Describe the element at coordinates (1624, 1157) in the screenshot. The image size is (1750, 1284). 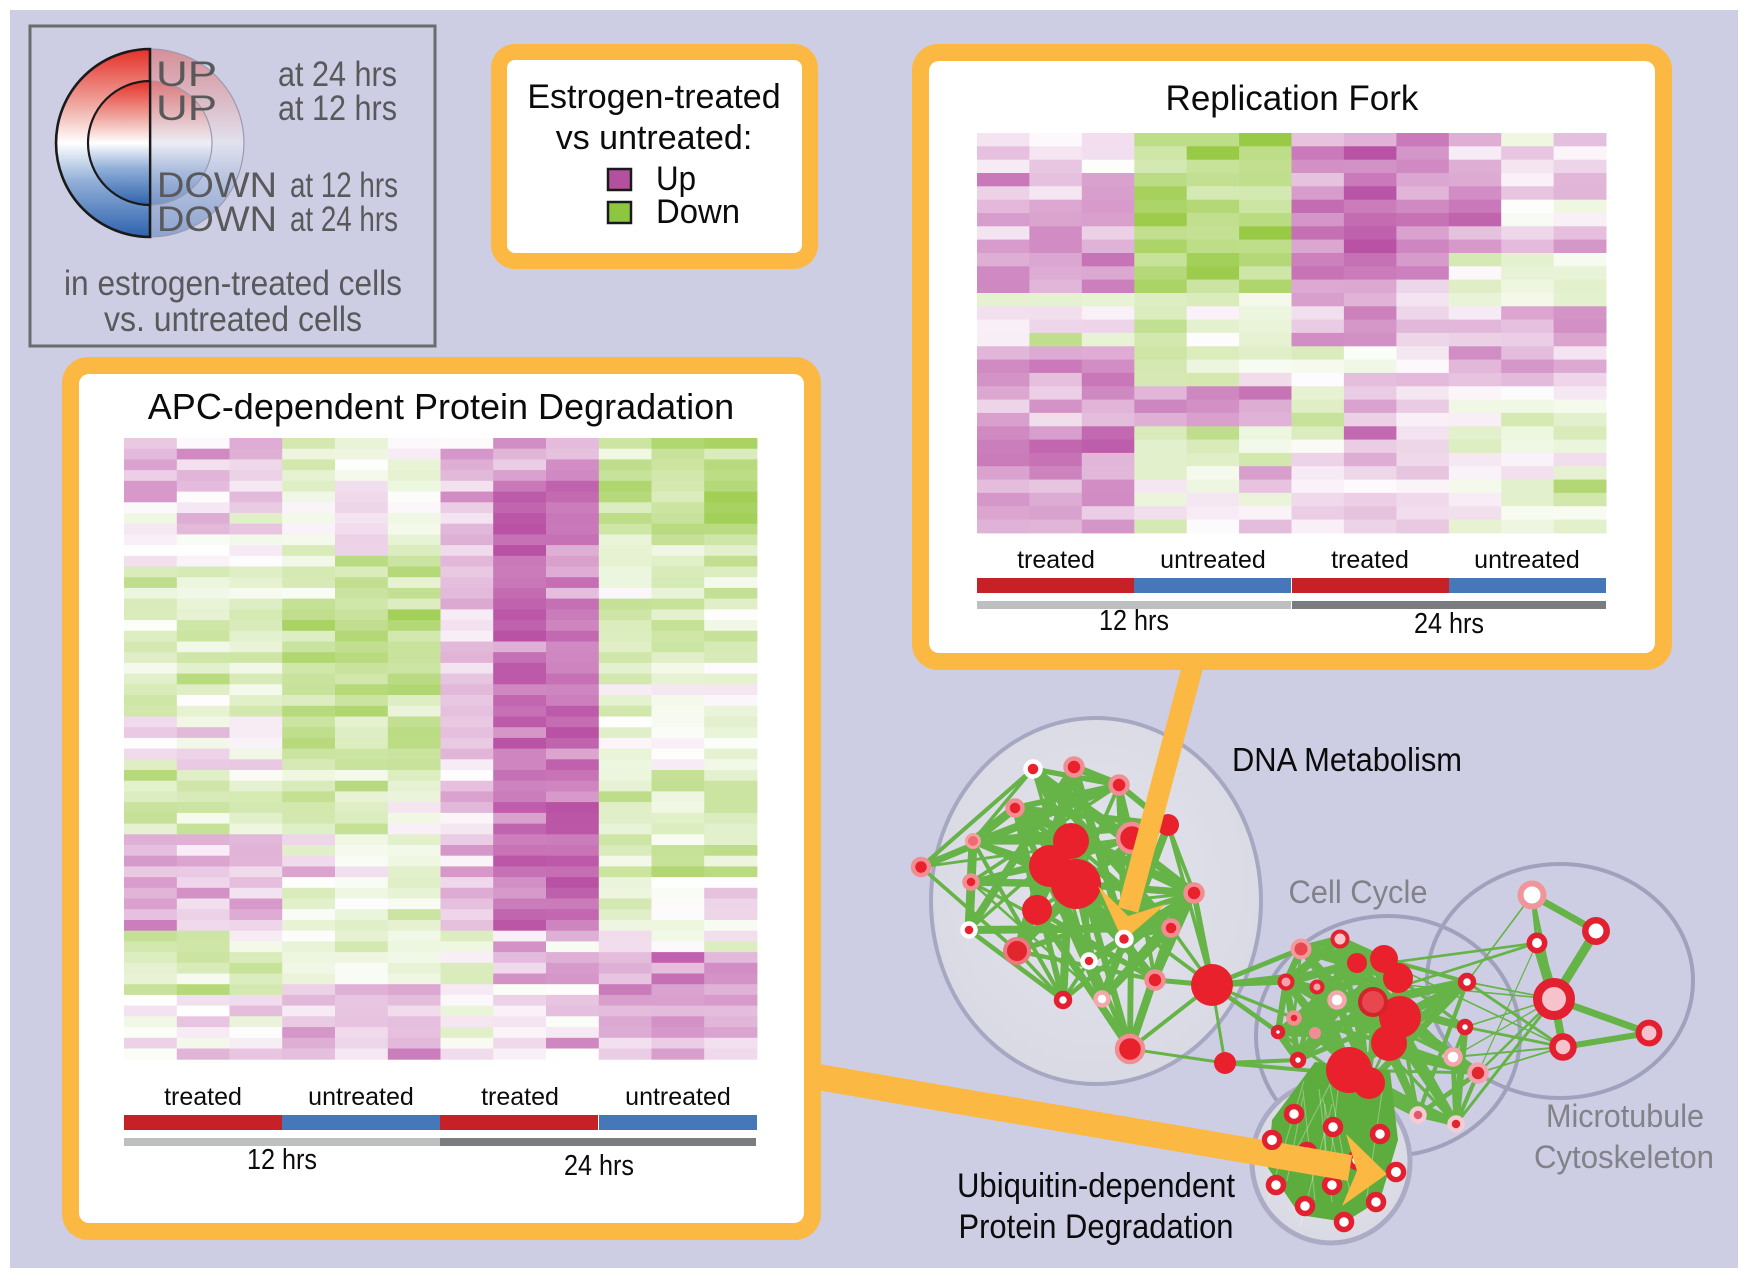
I see `svg-text: Cytoskeleton` at that location.